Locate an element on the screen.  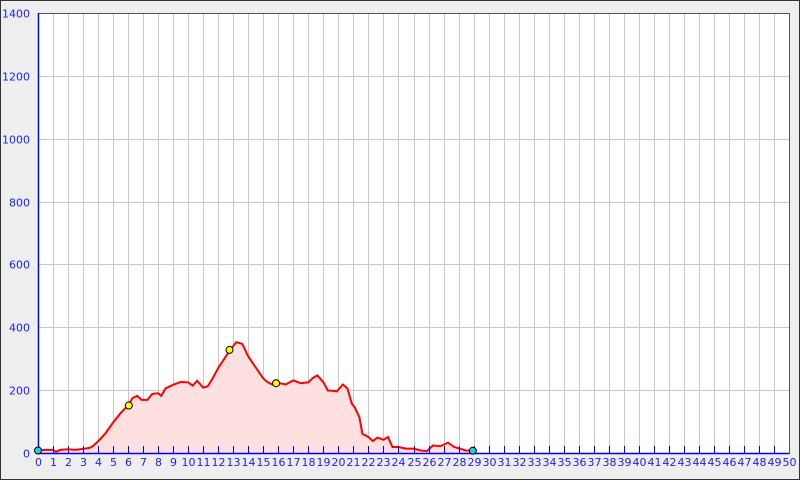
x-tick-label: 40 is located at coordinates (640, 462).